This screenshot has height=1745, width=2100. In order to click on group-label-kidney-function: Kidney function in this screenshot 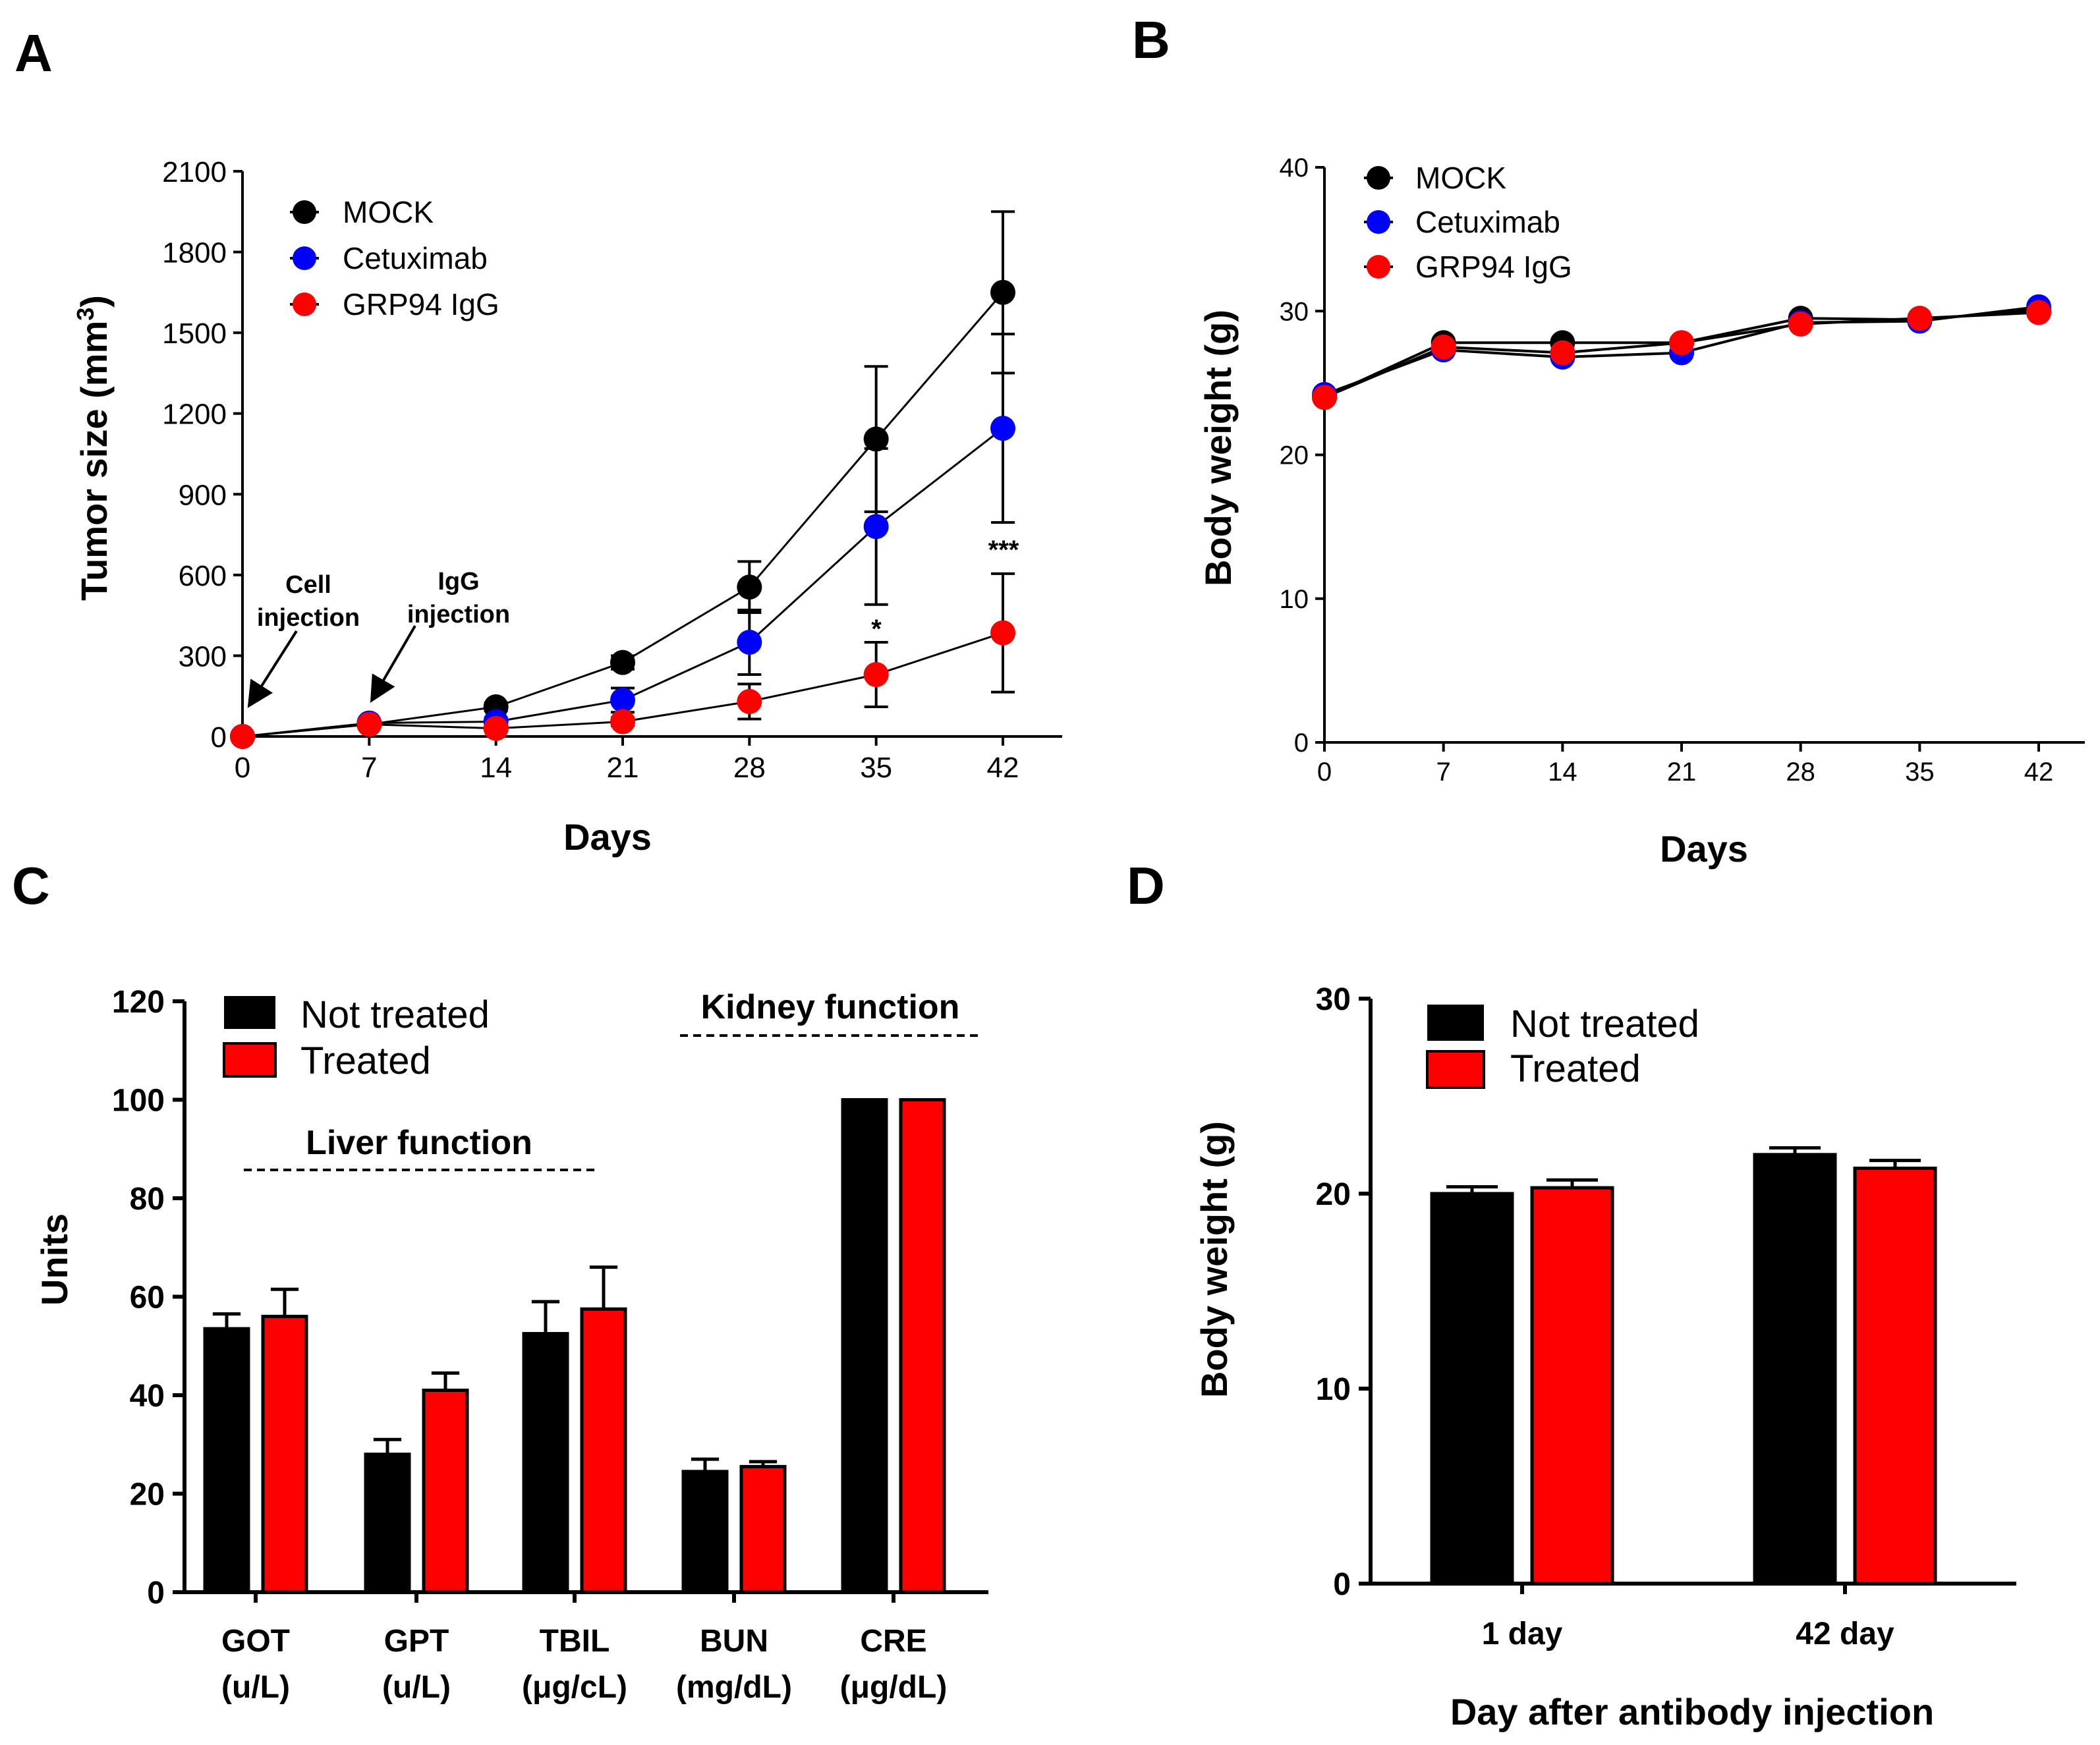, I will do `click(830, 1007)`.